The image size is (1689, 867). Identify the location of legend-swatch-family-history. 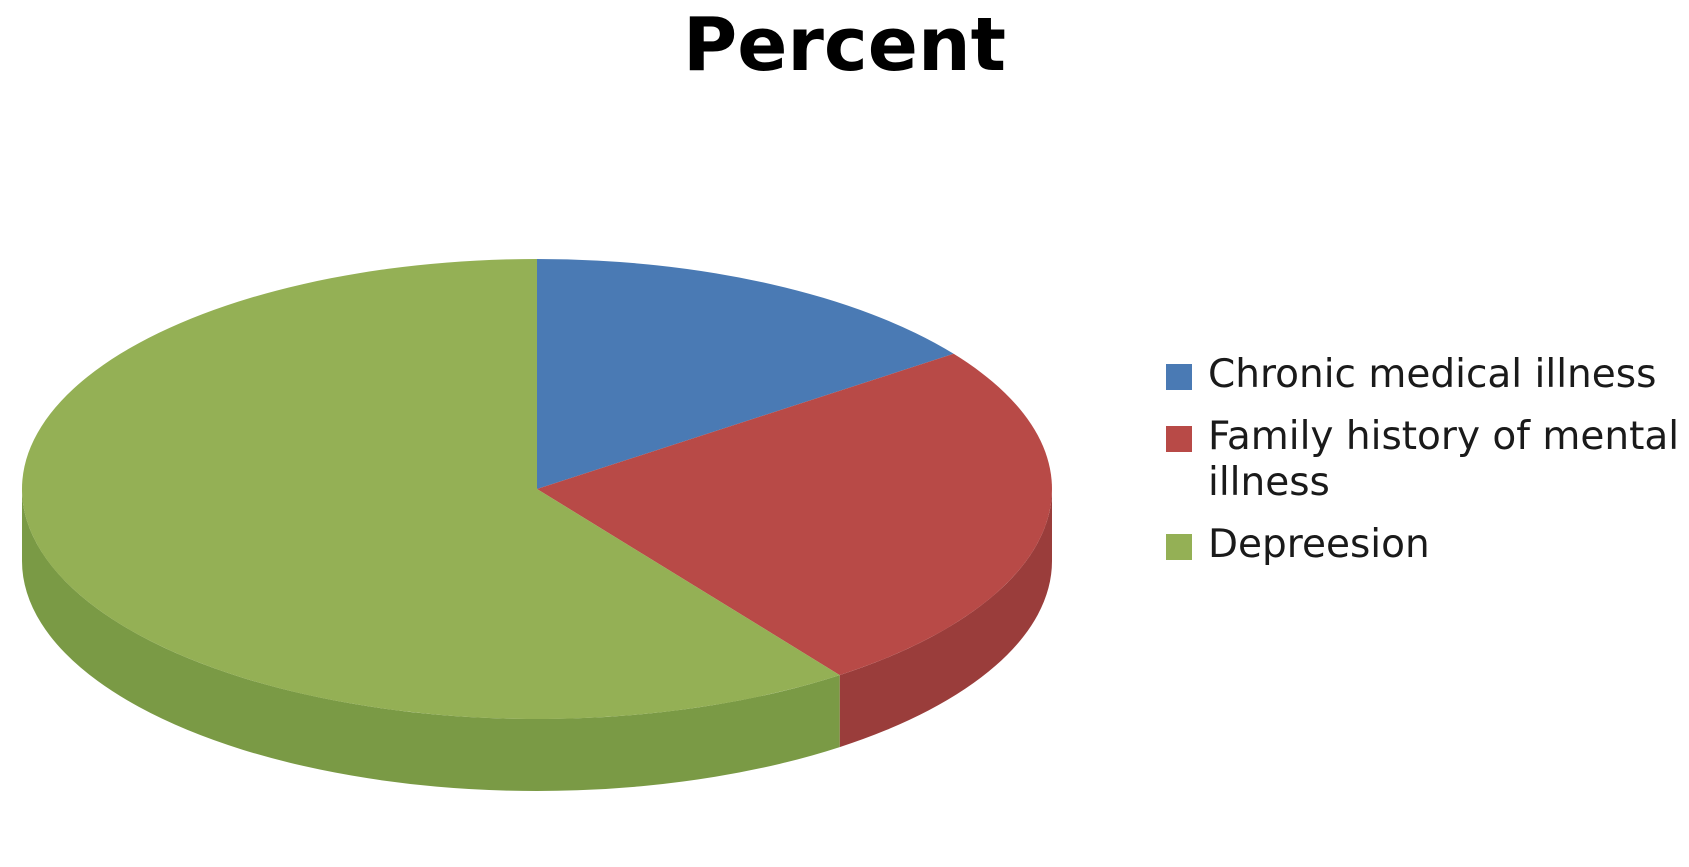
(1179, 439).